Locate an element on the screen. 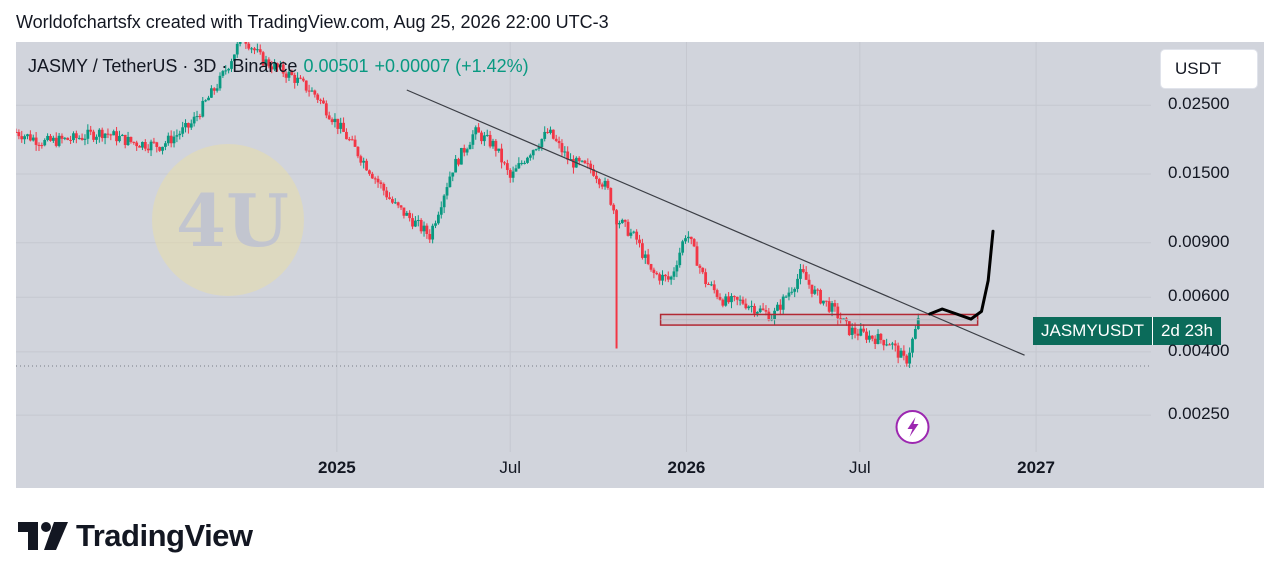 The image size is (1280, 584). watermark-logo-icon is located at coordinates (228, 220).